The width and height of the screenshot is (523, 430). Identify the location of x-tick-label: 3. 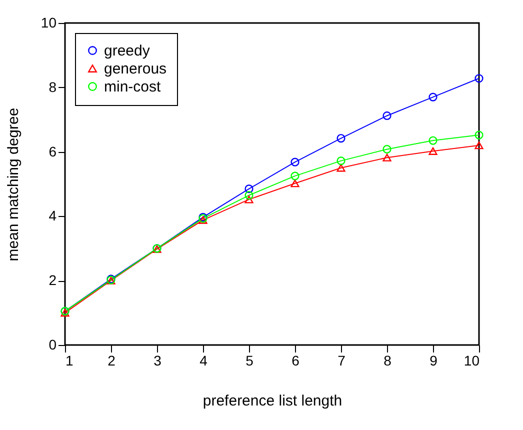
(158, 360).